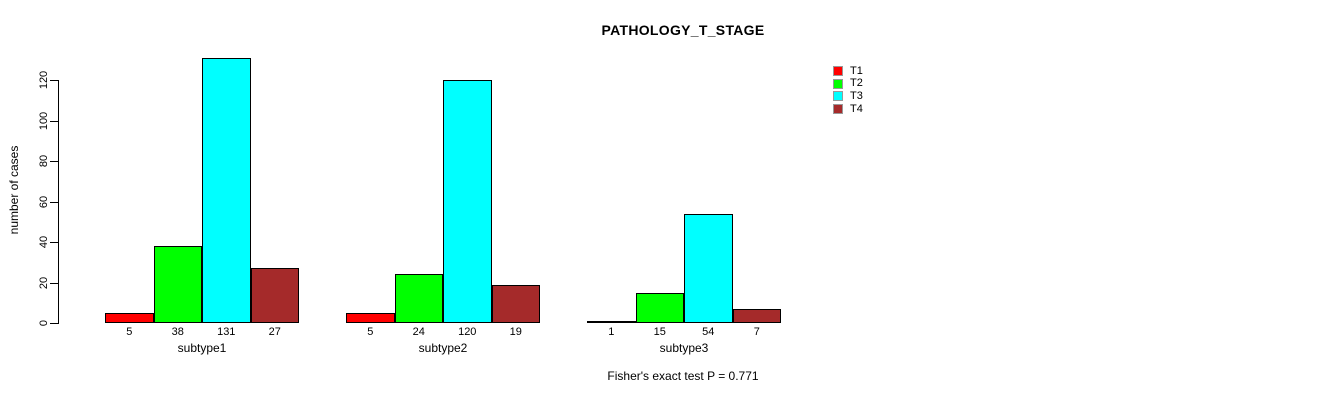  Describe the element at coordinates (44, 80) in the screenshot. I see `y-axis-tick-label: 120` at that location.